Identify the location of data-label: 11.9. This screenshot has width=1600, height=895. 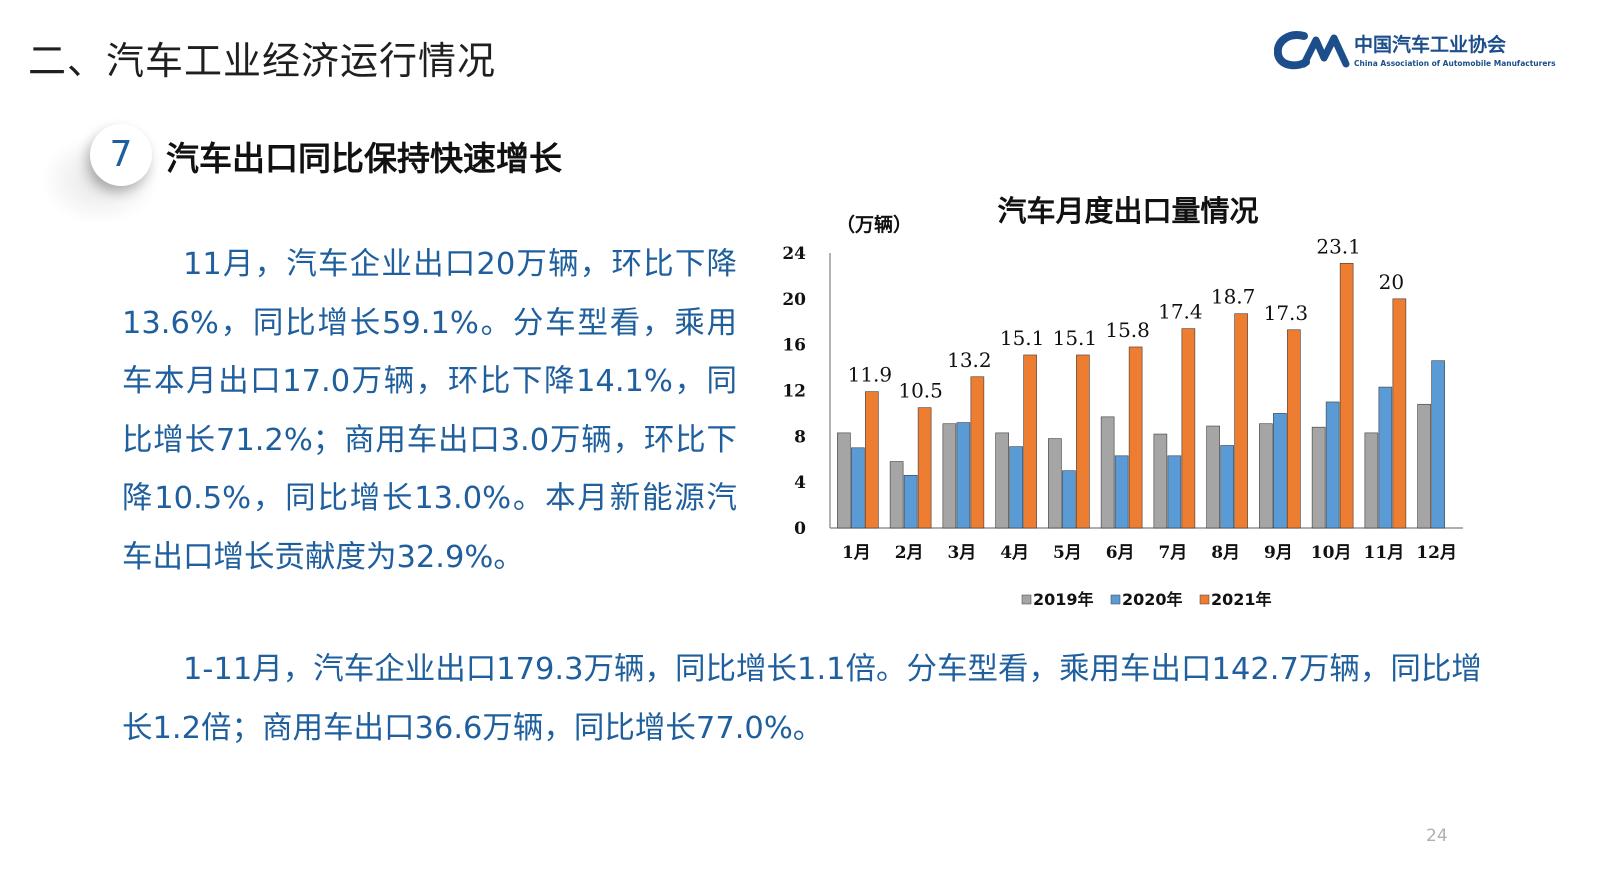
(870, 375).